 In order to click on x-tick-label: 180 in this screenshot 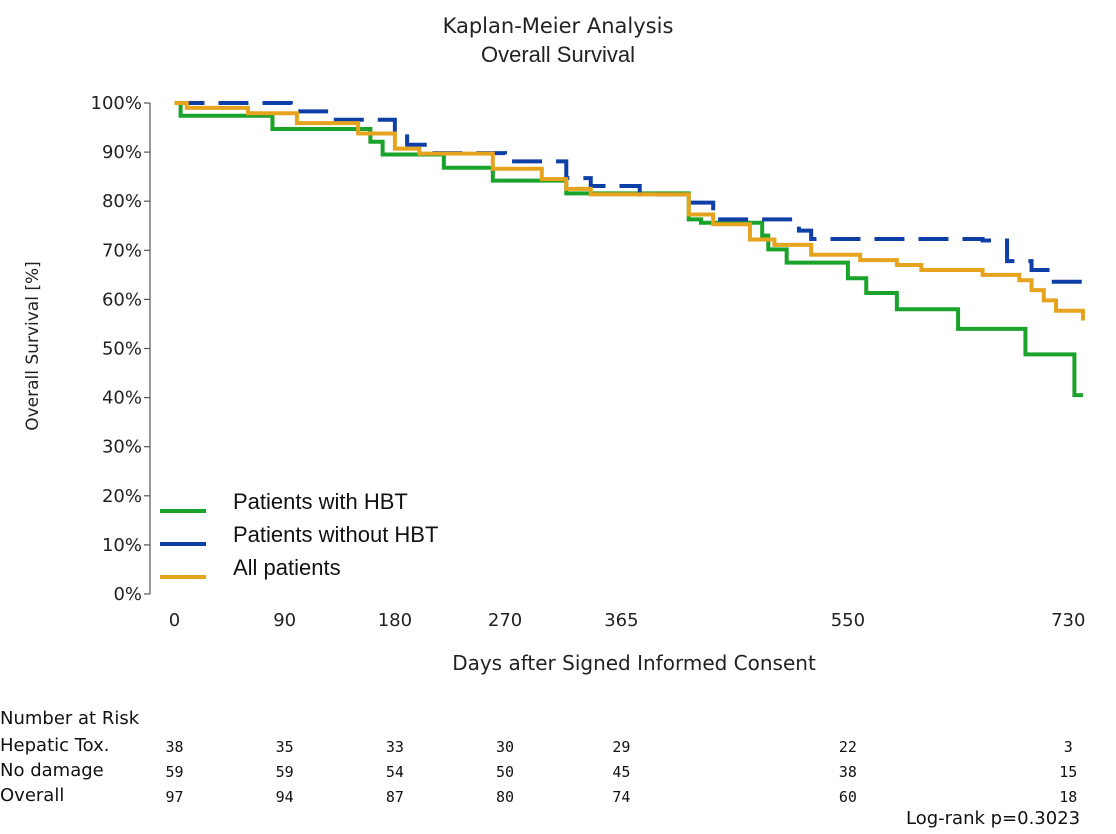, I will do `click(395, 620)`.